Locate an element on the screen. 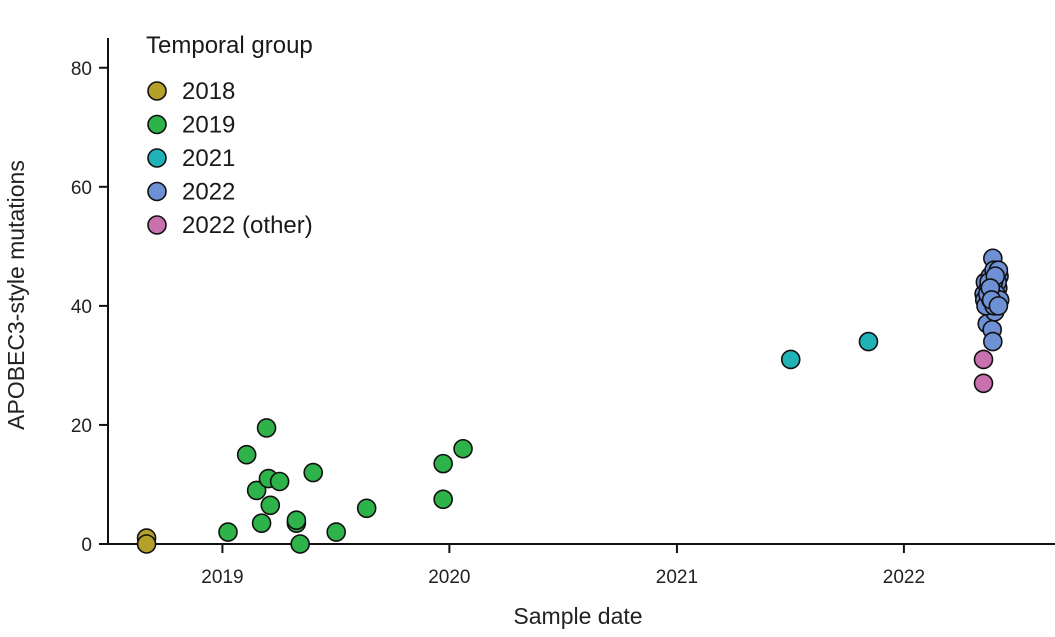  legend-items: 2018 2019 2021 2022 2022 (other) is located at coordinates (230, 158).